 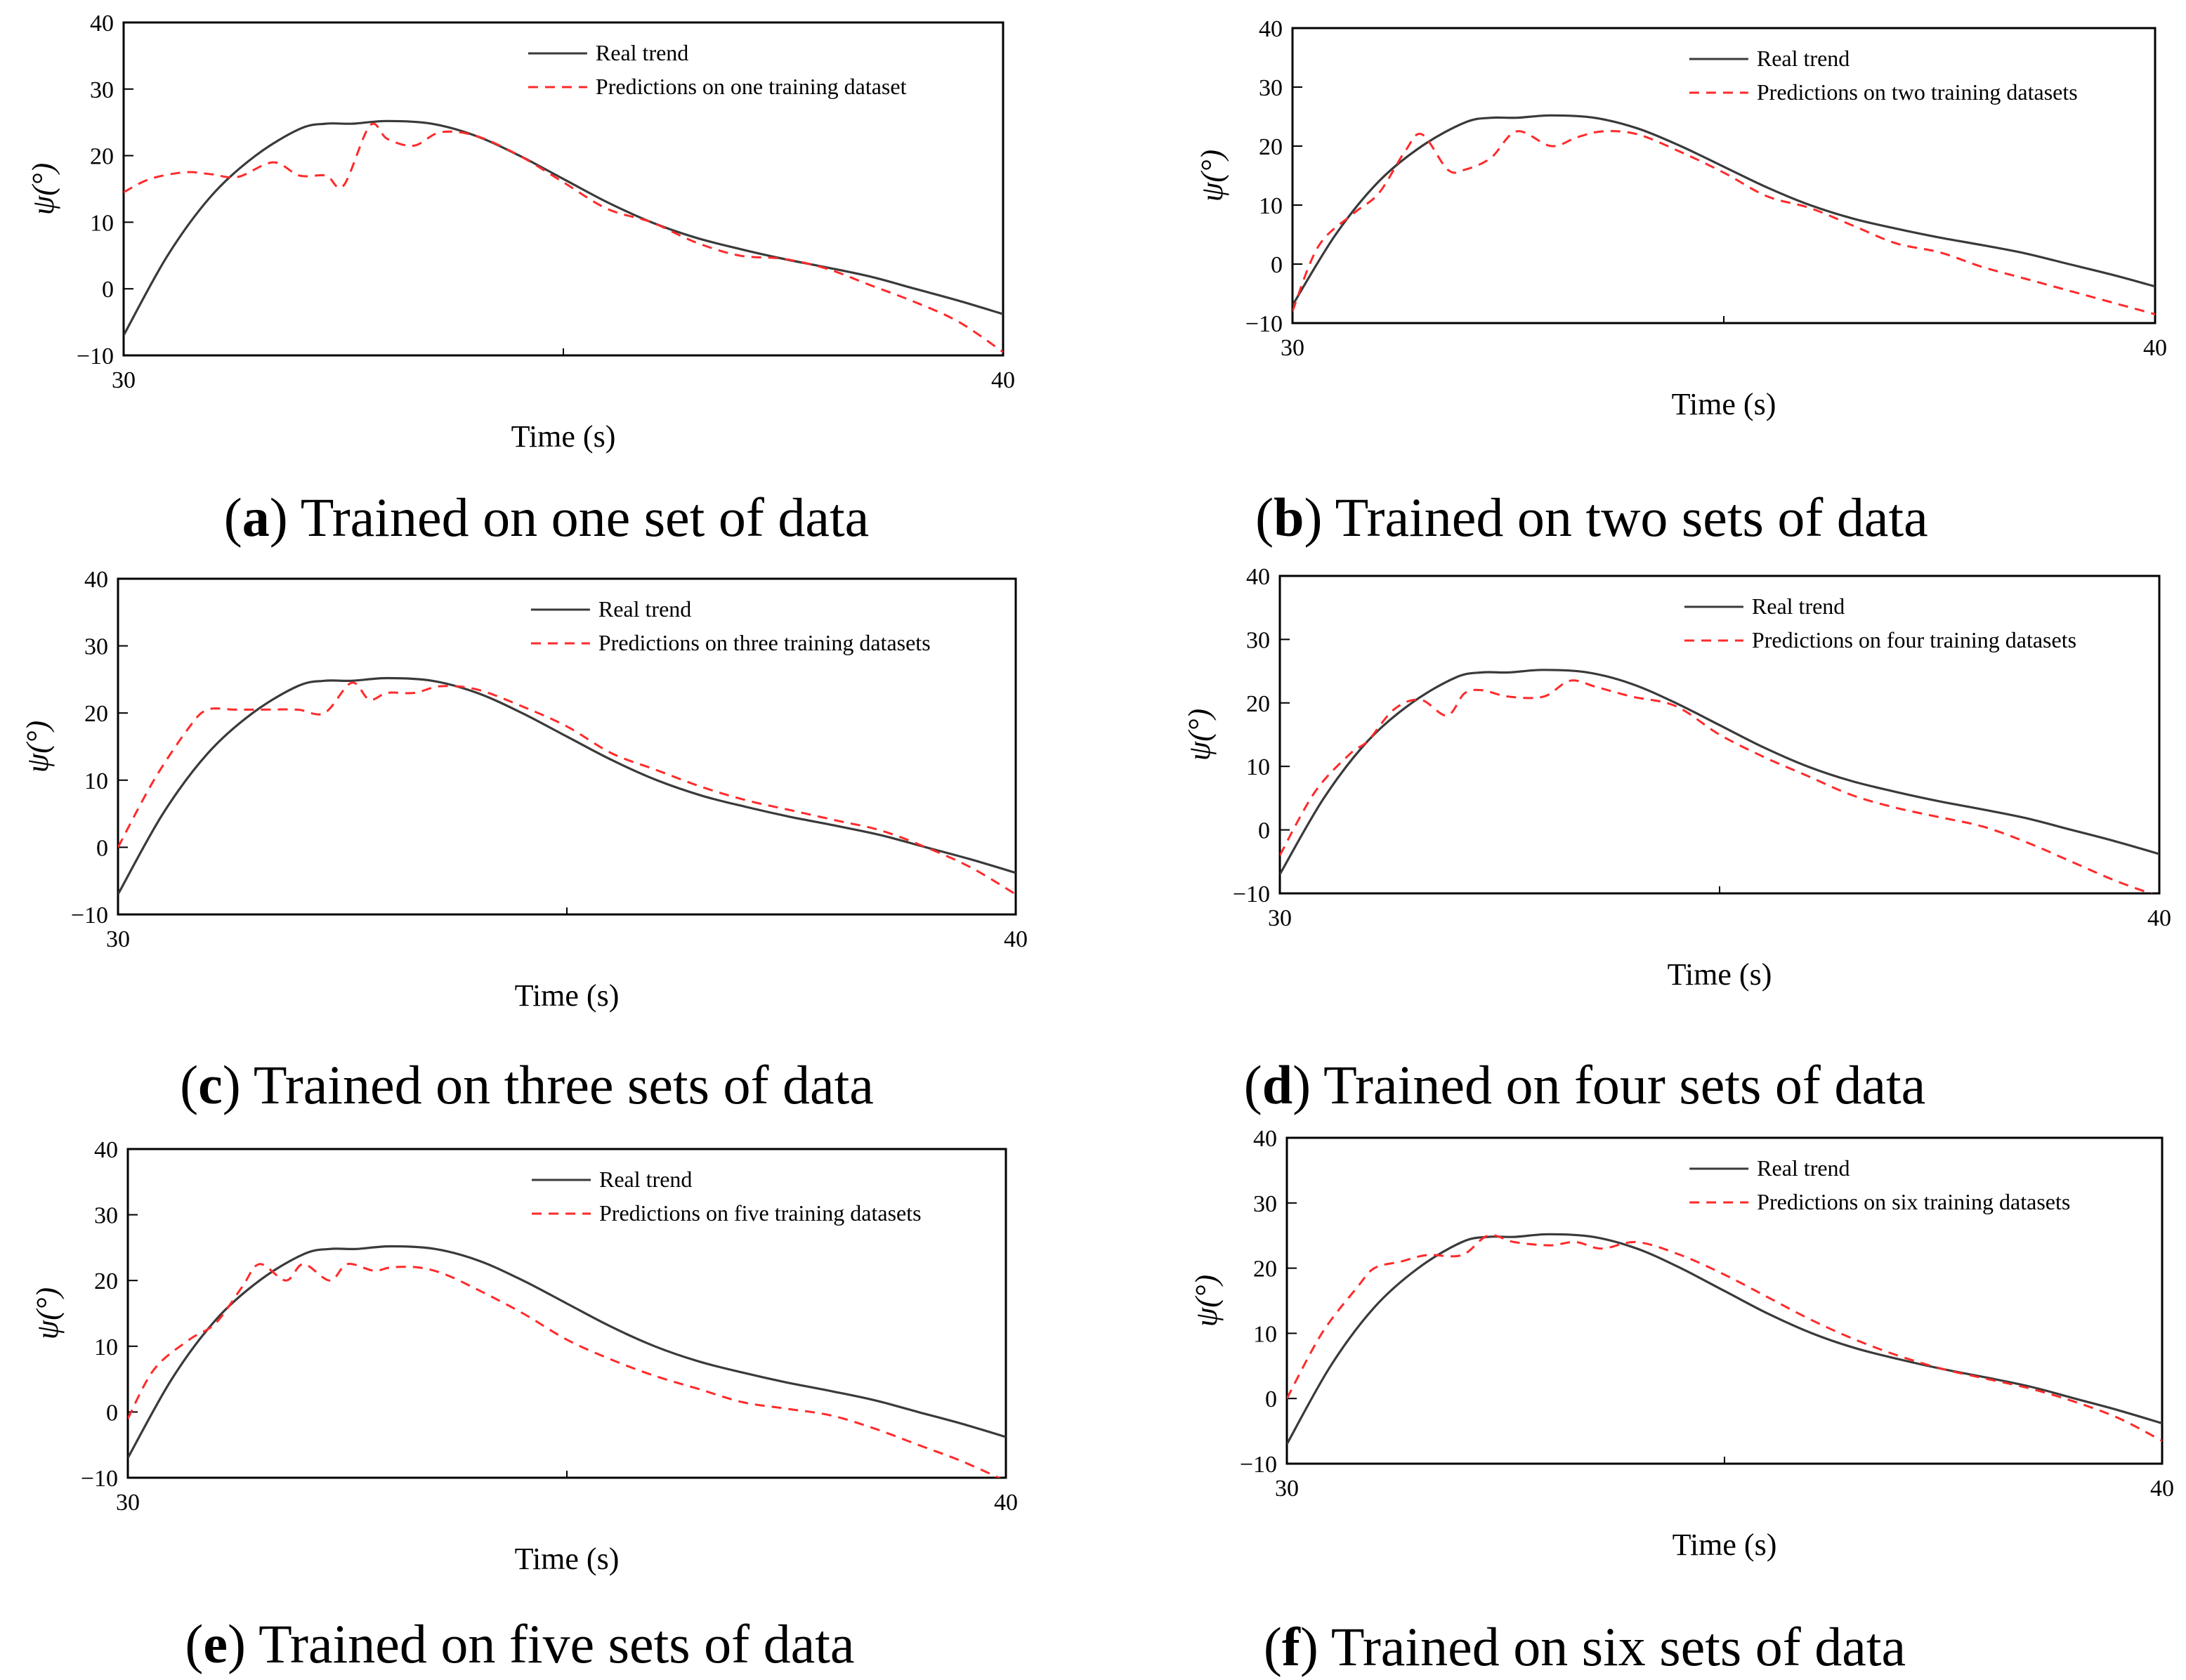 What do you see at coordinates (1289, 517) in the screenshot?
I see `caption-b-letter: b` at bounding box center [1289, 517].